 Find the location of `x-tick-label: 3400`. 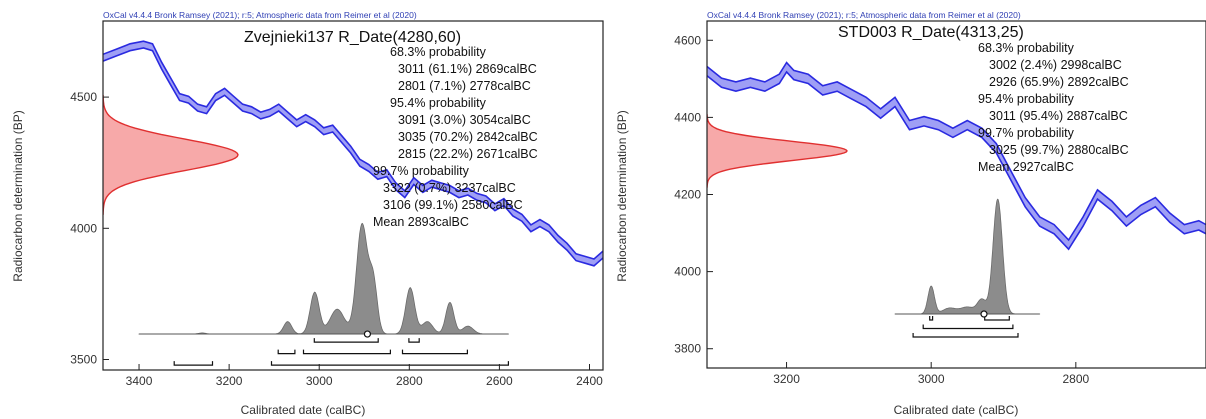

x-tick-label: 3400 is located at coordinates (139, 381).